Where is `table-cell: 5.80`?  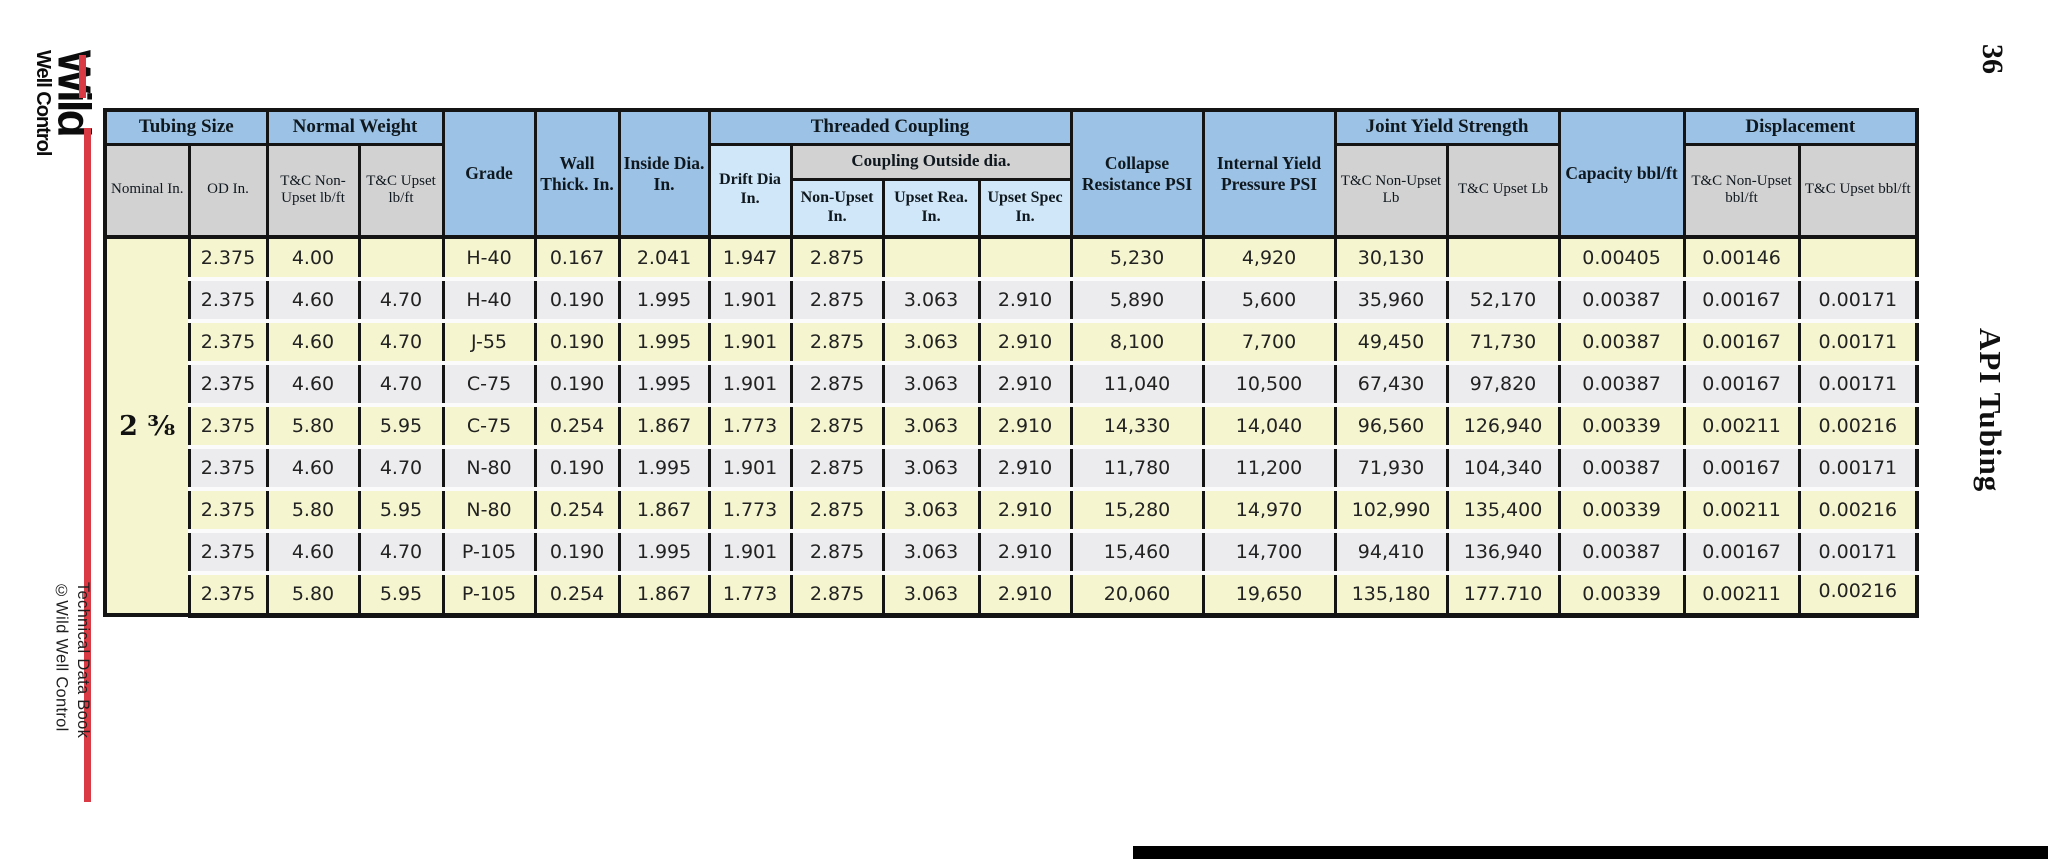 table-cell: 5.80 is located at coordinates (313, 426).